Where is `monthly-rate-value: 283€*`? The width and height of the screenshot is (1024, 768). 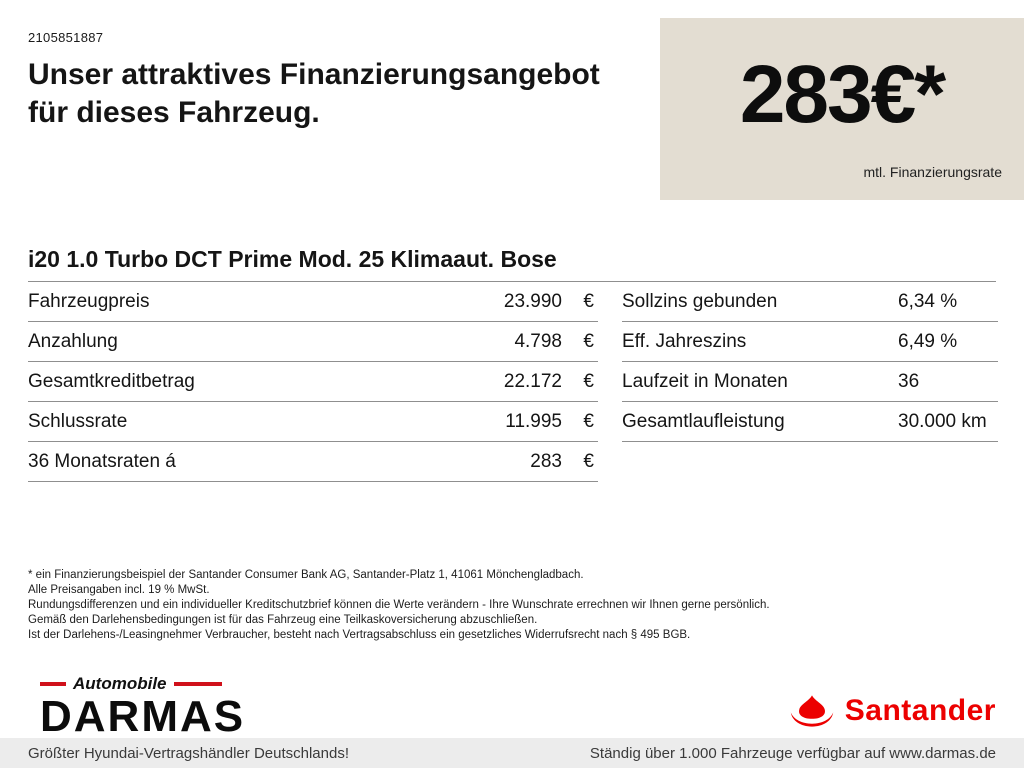 monthly-rate-value: 283€* is located at coordinates (842, 94).